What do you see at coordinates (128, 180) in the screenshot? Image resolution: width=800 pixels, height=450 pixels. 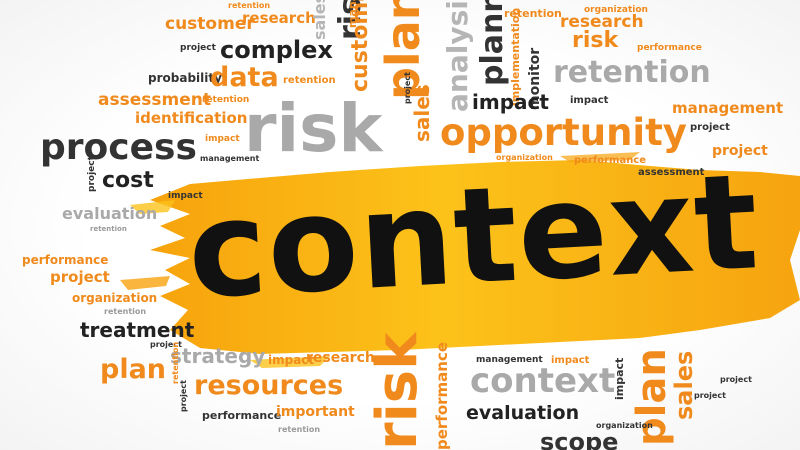 I see `word: cost` at bounding box center [128, 180].